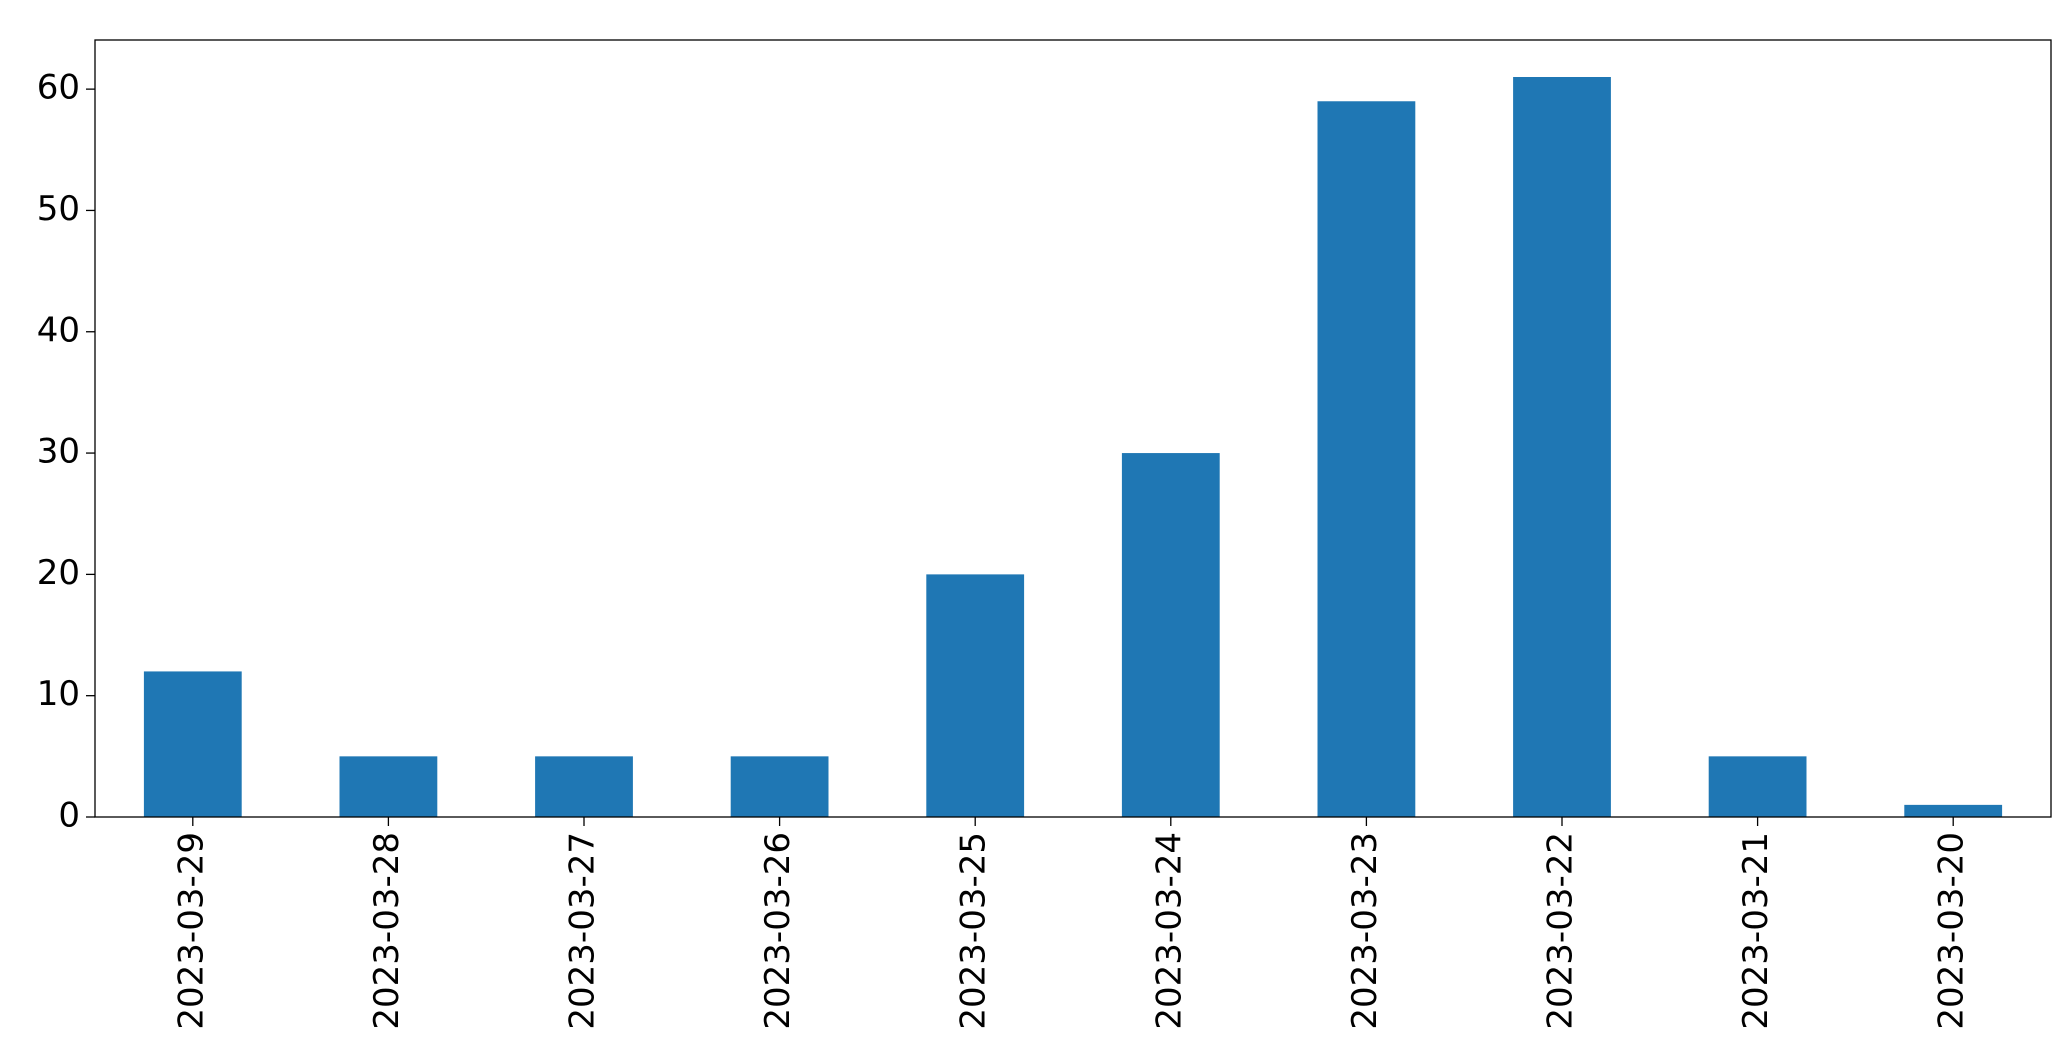 This screenshot has width=2071, height=1061. What do you see at coordinates (387, 931) in the screenshot?
I see `x-tick-label: 2023-03-28` at bounding box center [387, 931].